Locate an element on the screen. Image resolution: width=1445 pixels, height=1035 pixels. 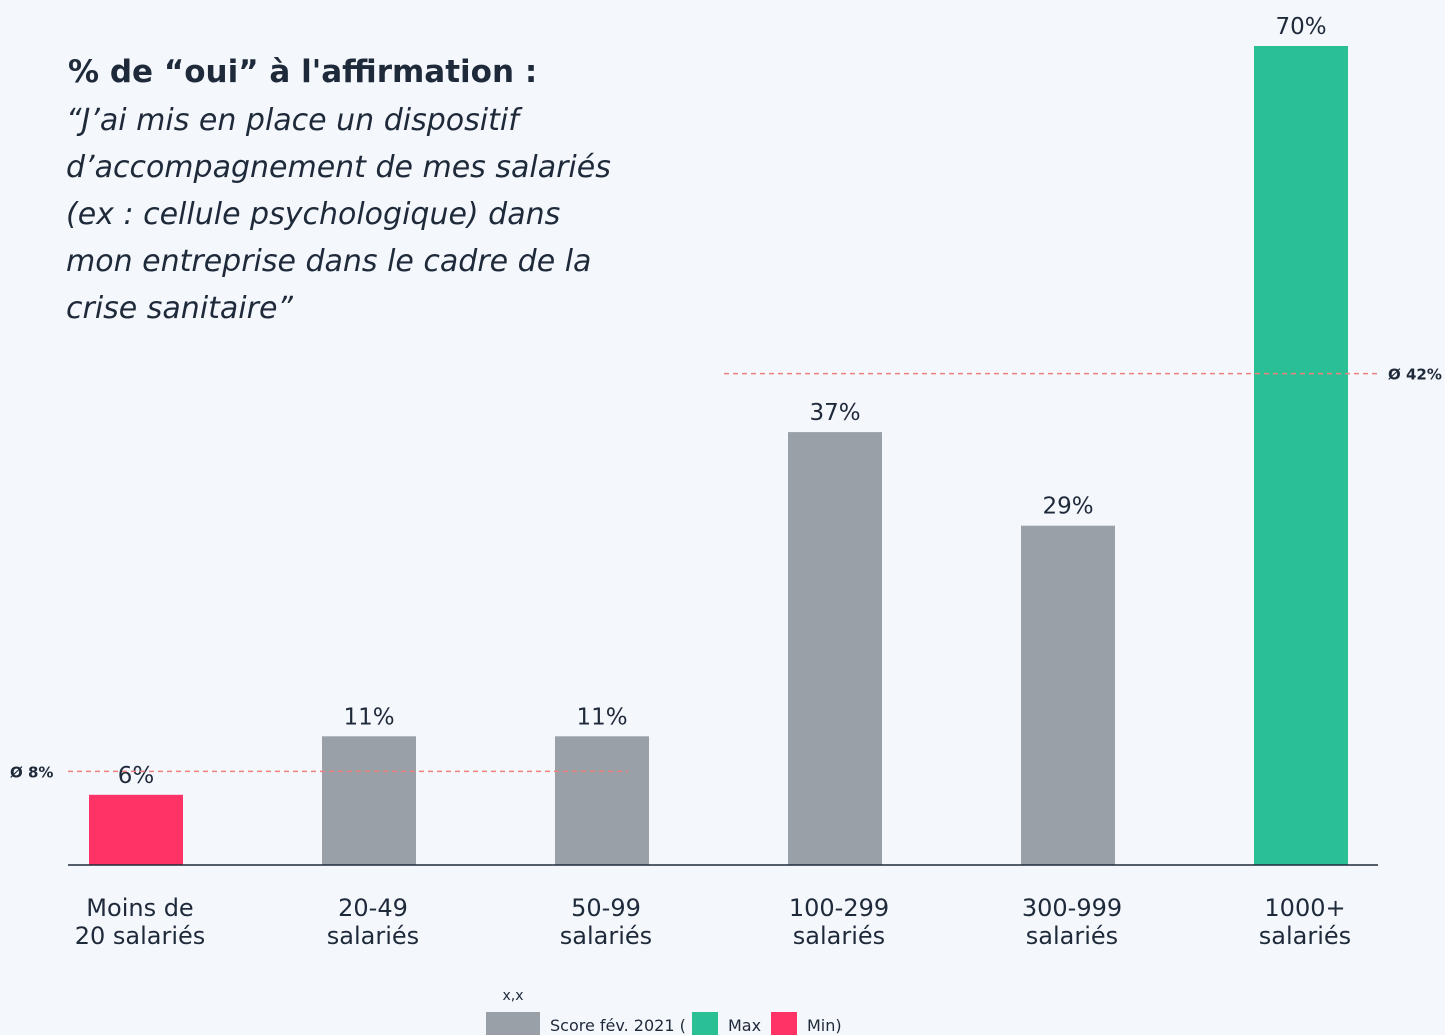
data-label: 37% is located at coordinates (834, 413).